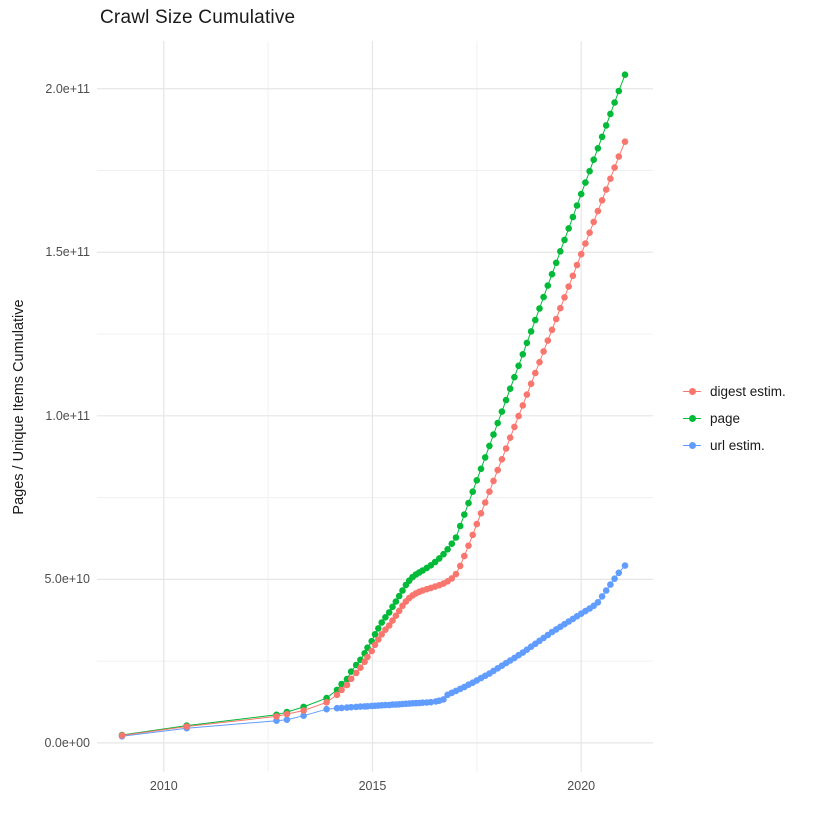  What do you see at coordinates (734, 445) in the screenshot?
I see `legend-entry-url-estim: url estim.` at bounding box center [734, 445].